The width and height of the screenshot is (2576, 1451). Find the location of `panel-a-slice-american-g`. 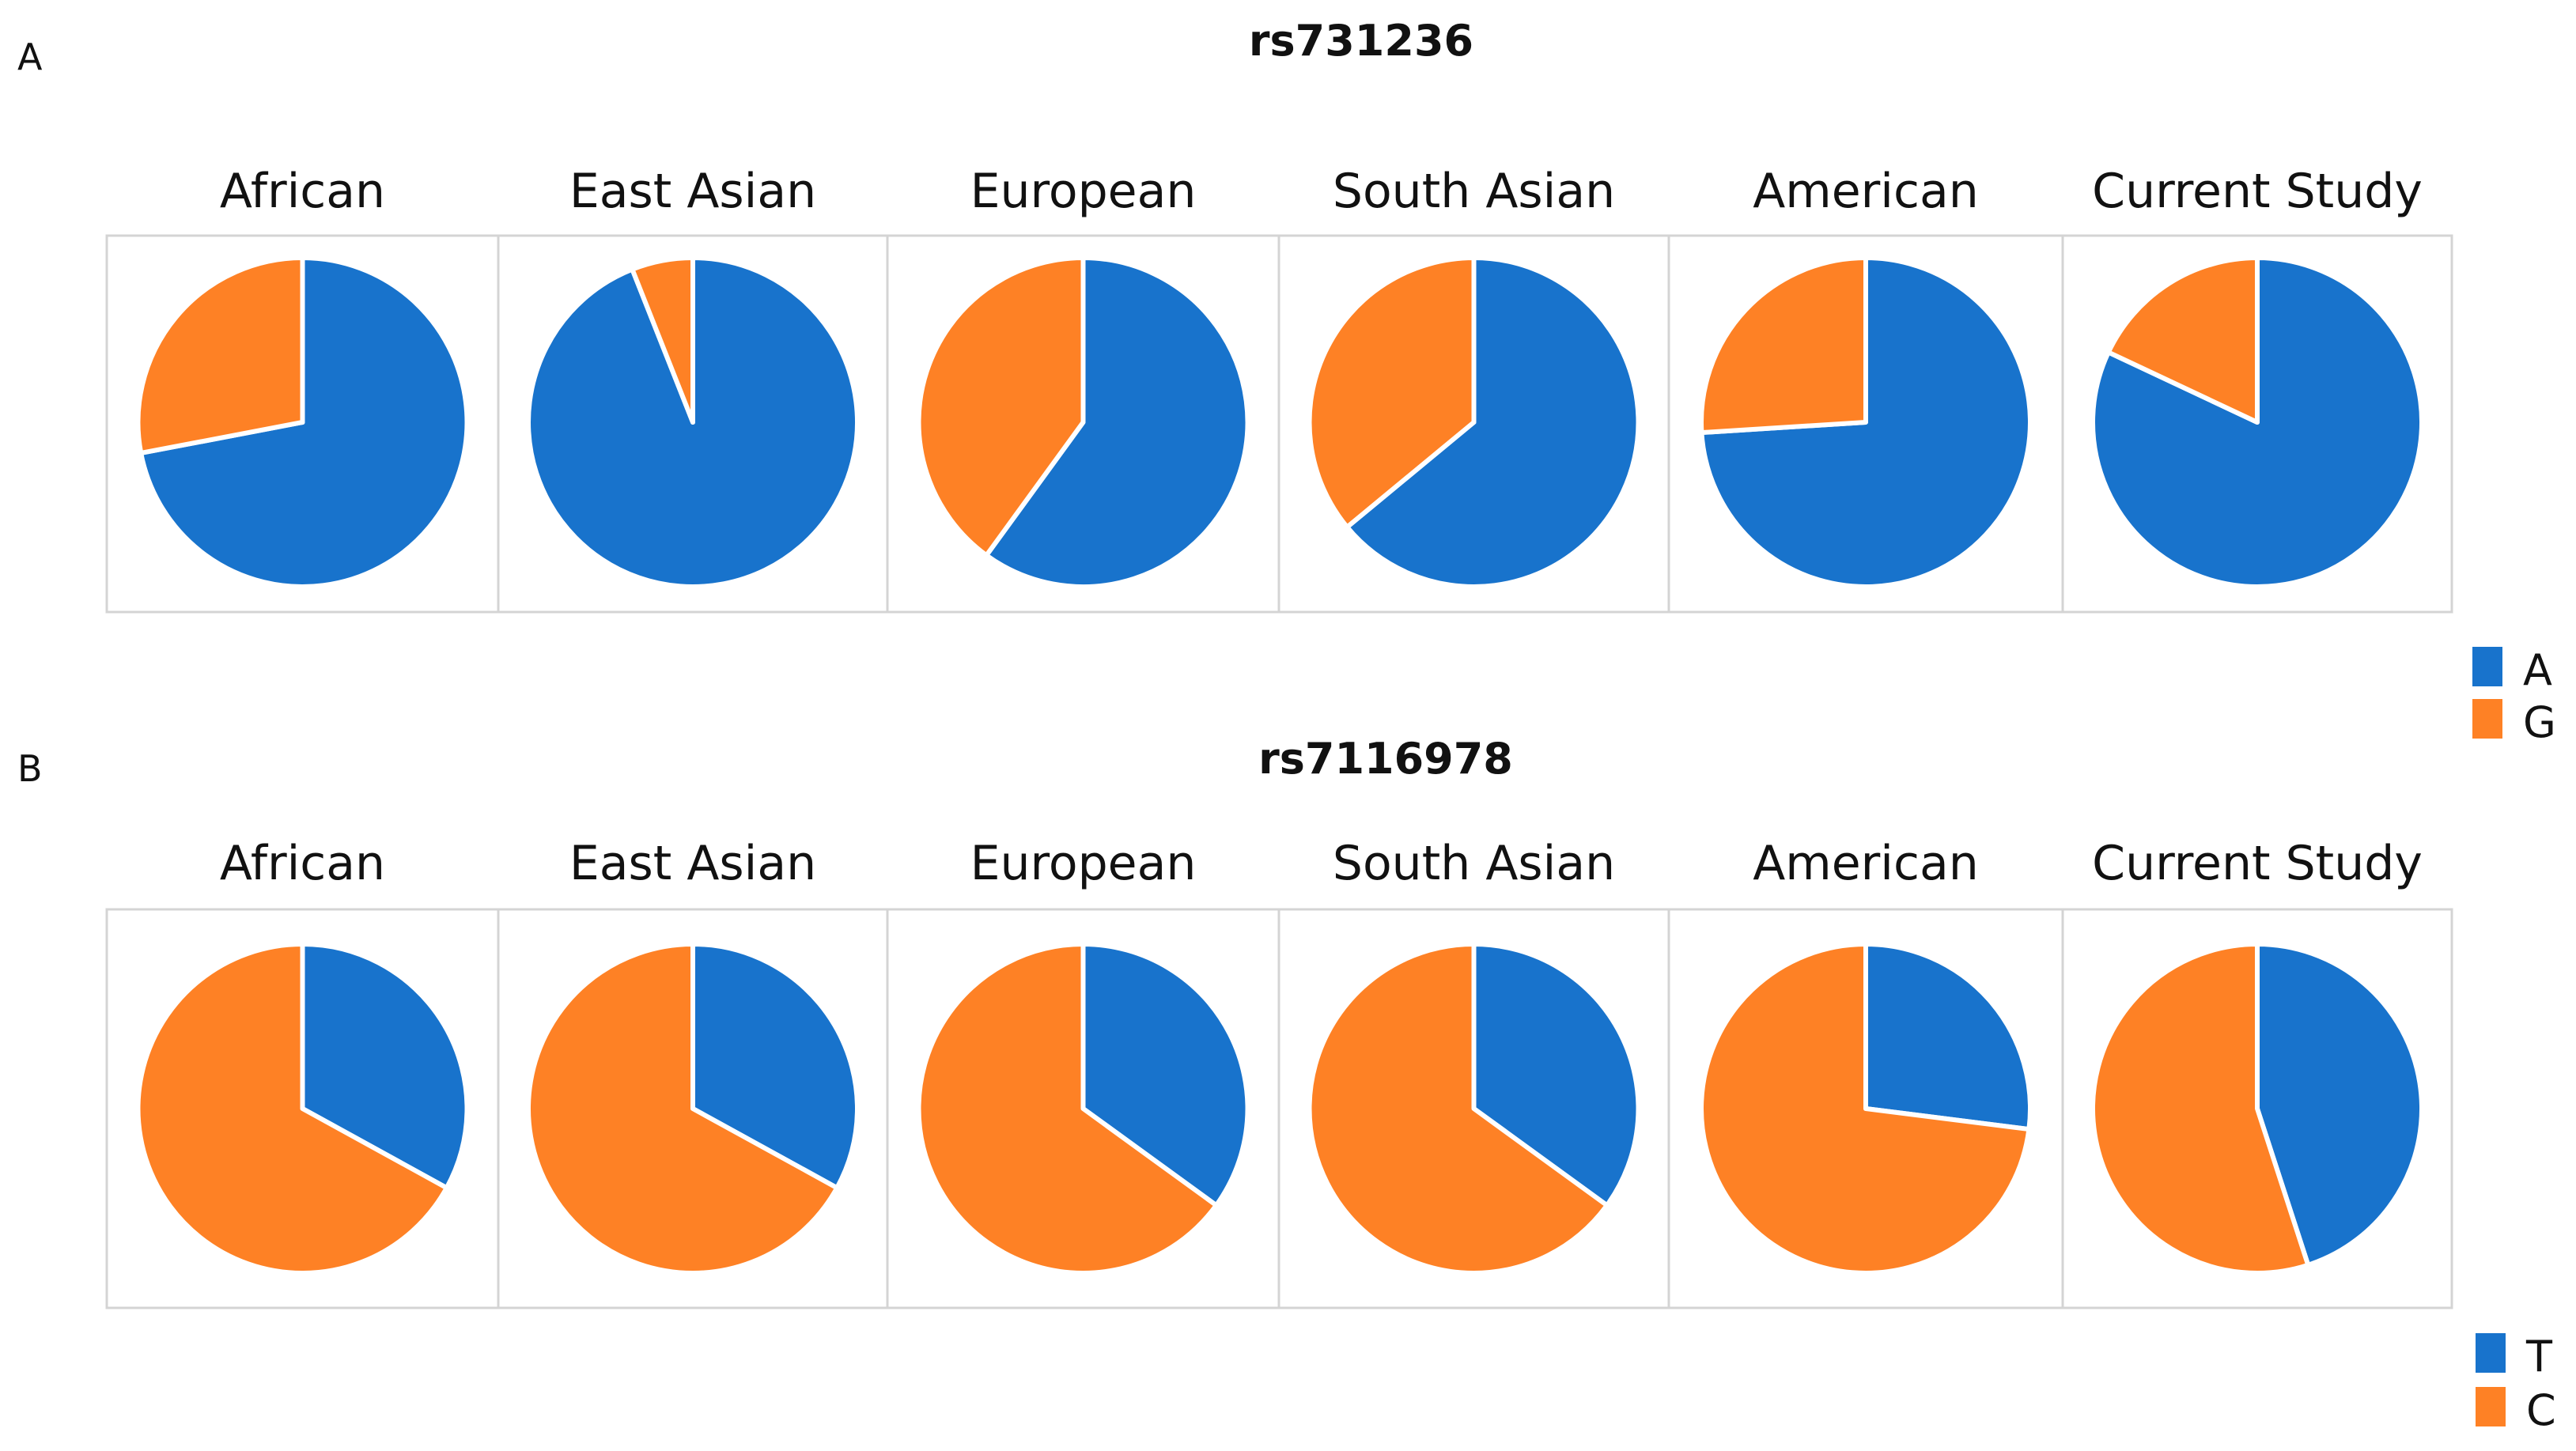

panel-a-slice-american-g is located at coordinates (1783, 345).